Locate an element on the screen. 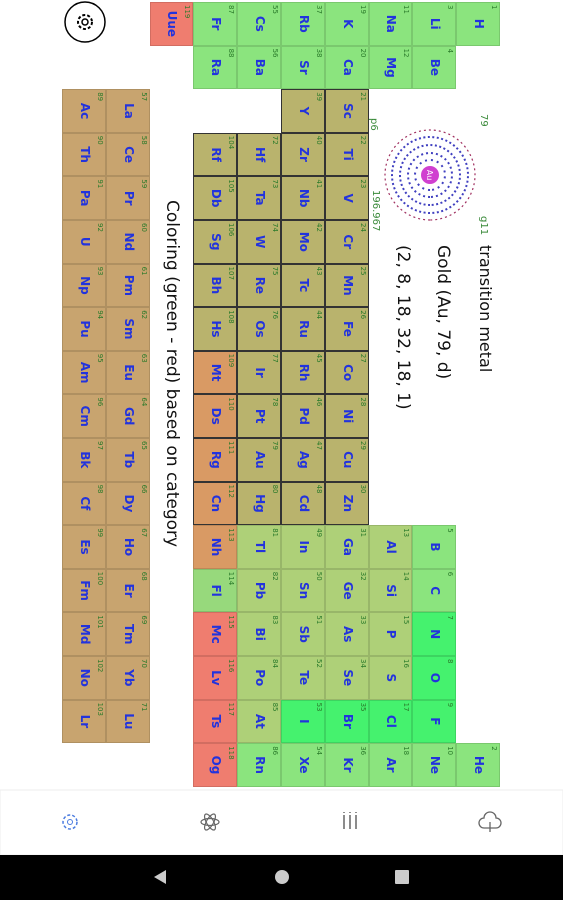 This screenshot has width=563, height=900. back-button is located at coordinates (160, 877).